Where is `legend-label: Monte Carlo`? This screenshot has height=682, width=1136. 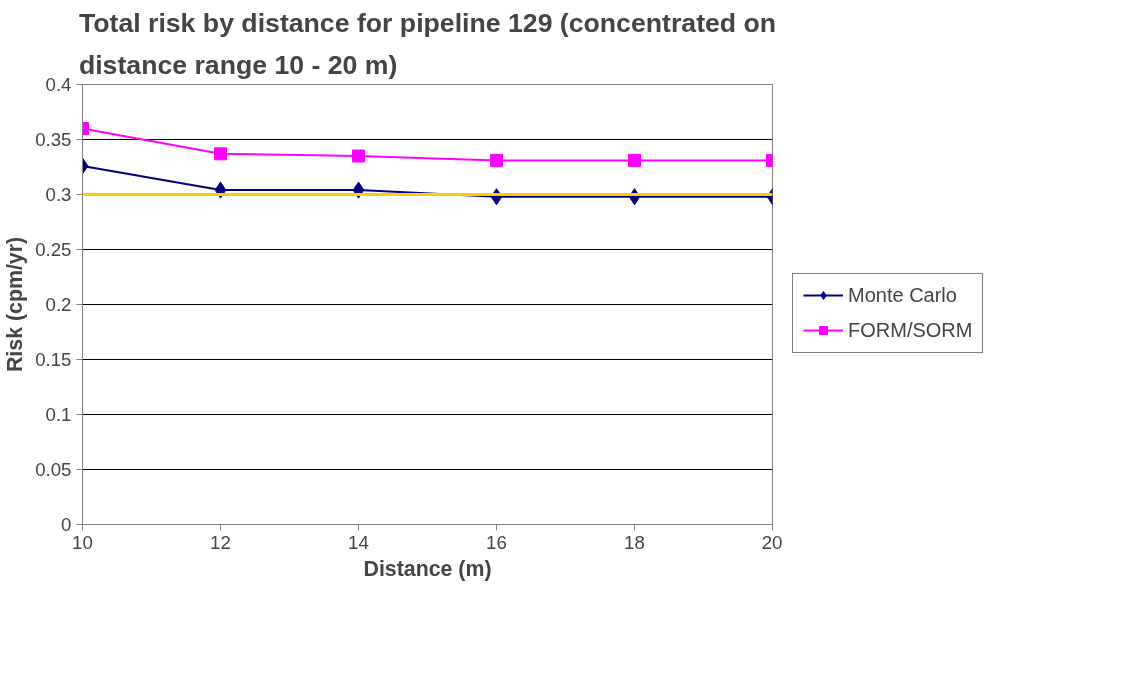
legend-label: Monte Carlo is located at coordinates (902, 295).